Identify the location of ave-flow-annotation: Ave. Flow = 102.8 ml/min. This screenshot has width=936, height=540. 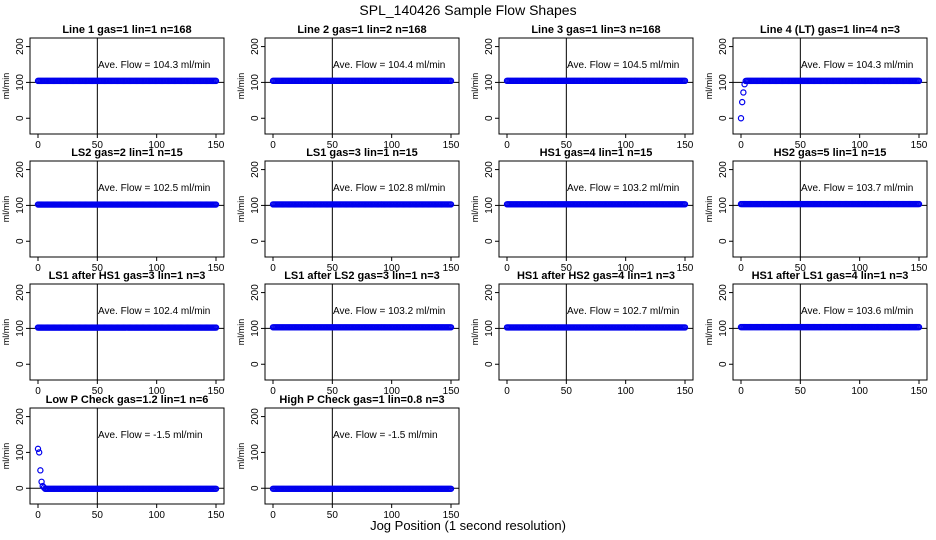
(389, 188).